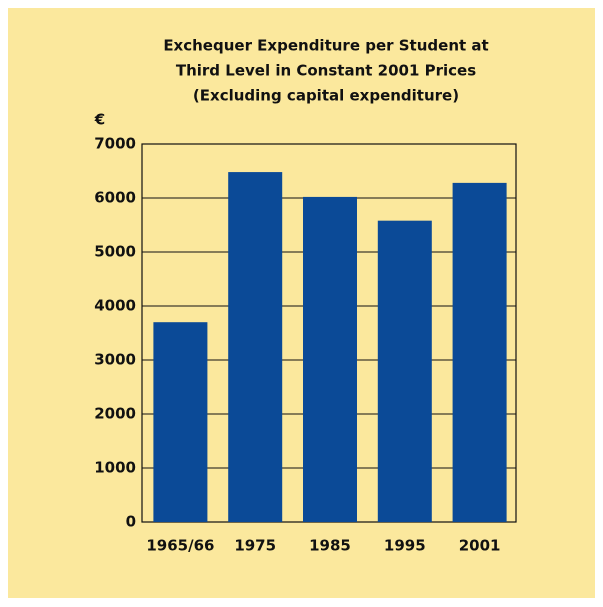  What do you see at coordinates (115, 360) in the screenshot?
I see `y-tick-label: 3000` at bounding box center [115, 360].